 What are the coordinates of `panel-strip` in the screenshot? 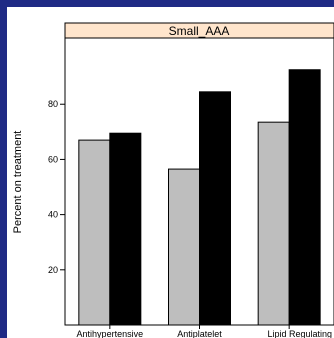 It's located at (199, 30).